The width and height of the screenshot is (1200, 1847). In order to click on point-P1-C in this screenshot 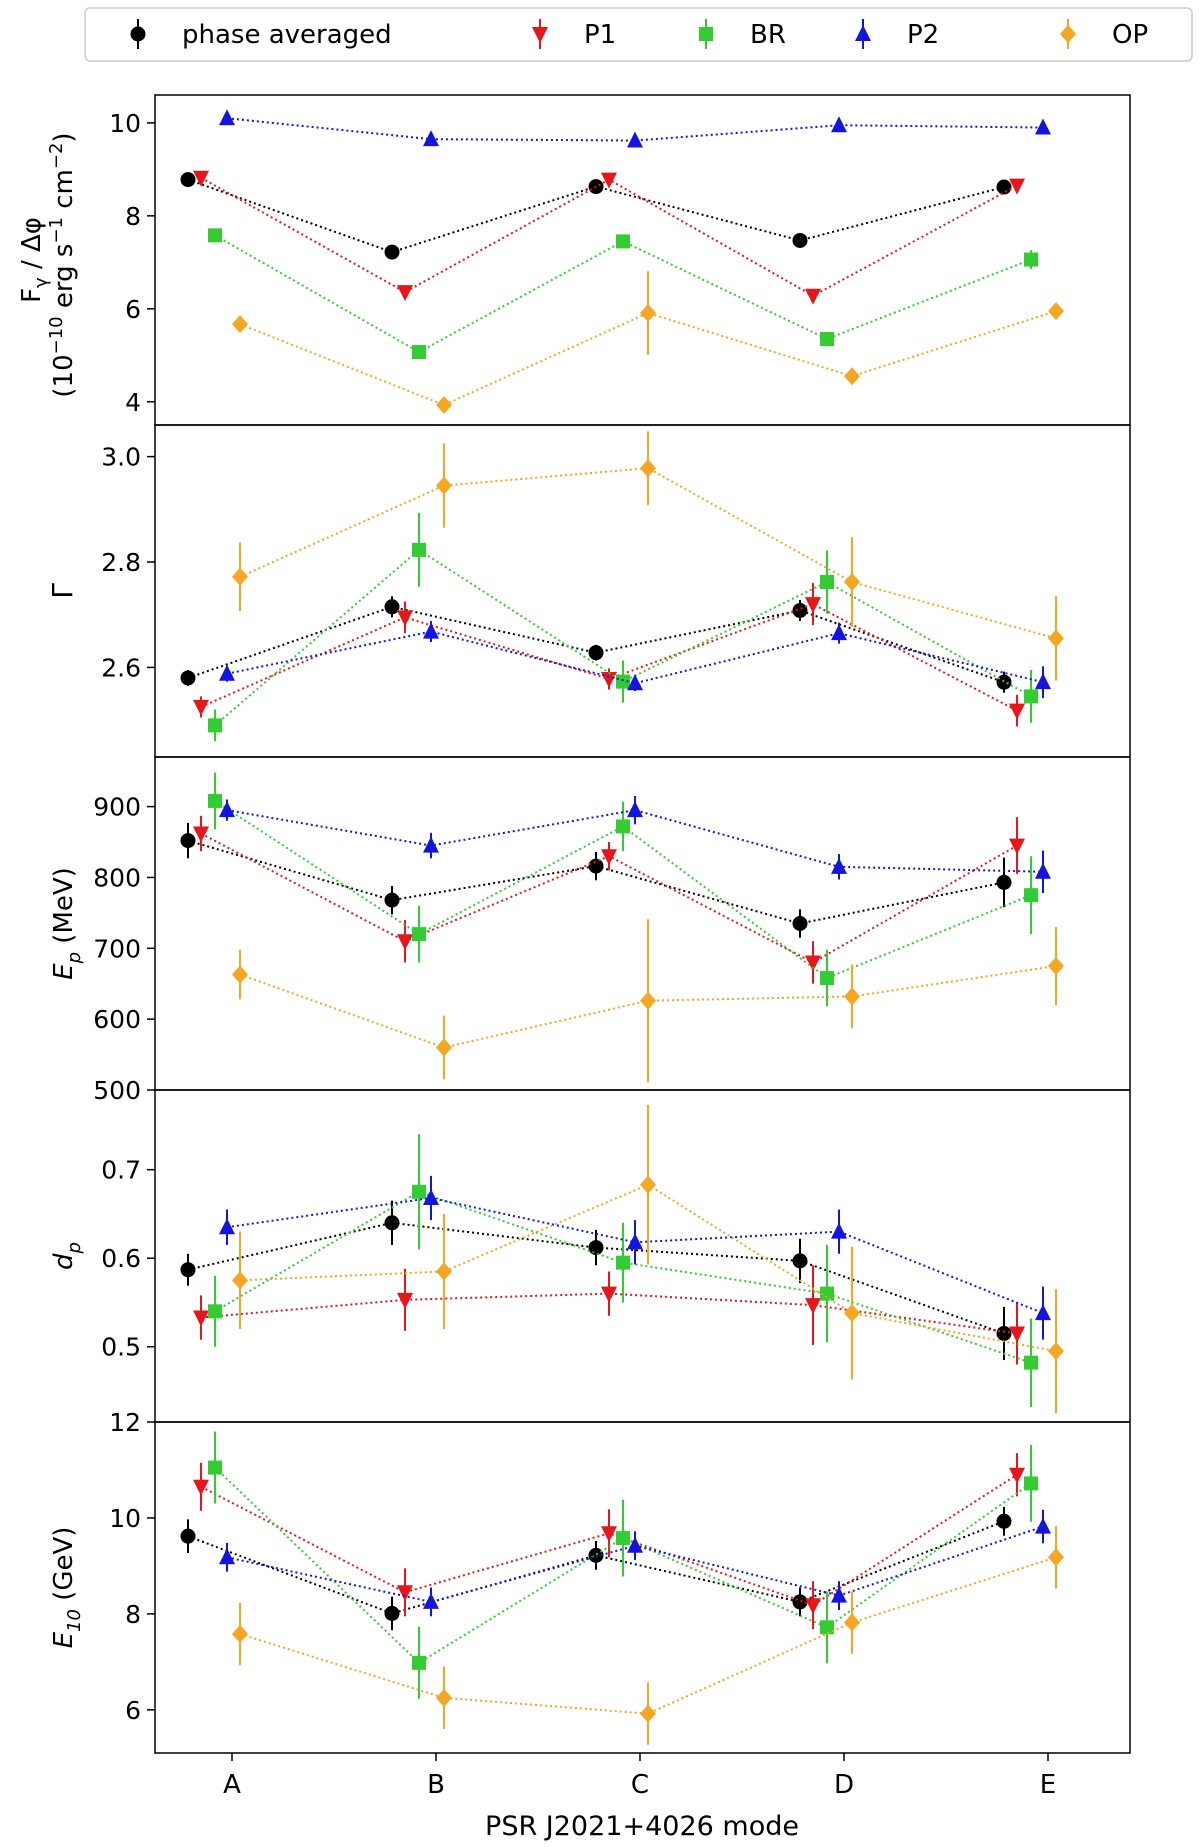, I will do `click(609, 180)`.